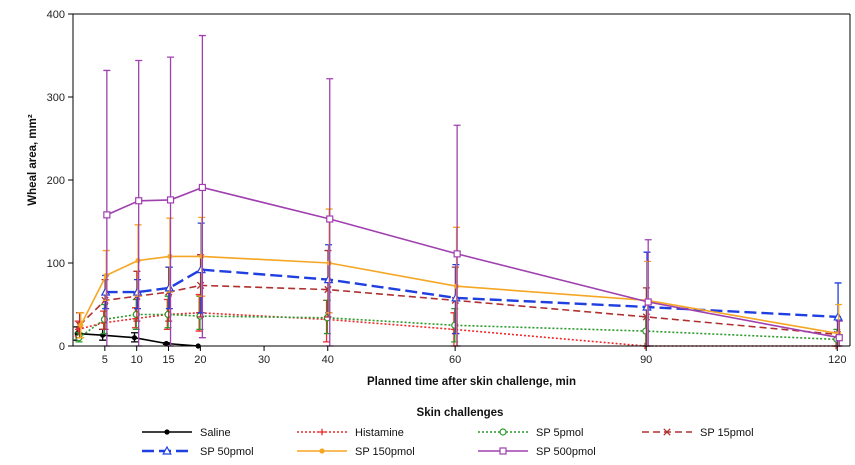  What do you see at coordinates (198, 451) in the screenshot?
I see `legend-item-sp-50pmol: SP 50pmol` at bounding box center [198, 451].